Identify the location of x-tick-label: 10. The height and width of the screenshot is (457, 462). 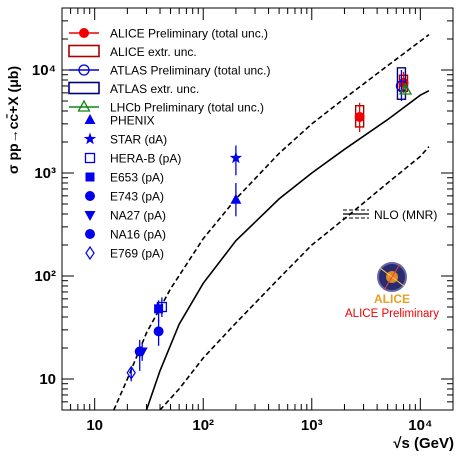
(94, 425).